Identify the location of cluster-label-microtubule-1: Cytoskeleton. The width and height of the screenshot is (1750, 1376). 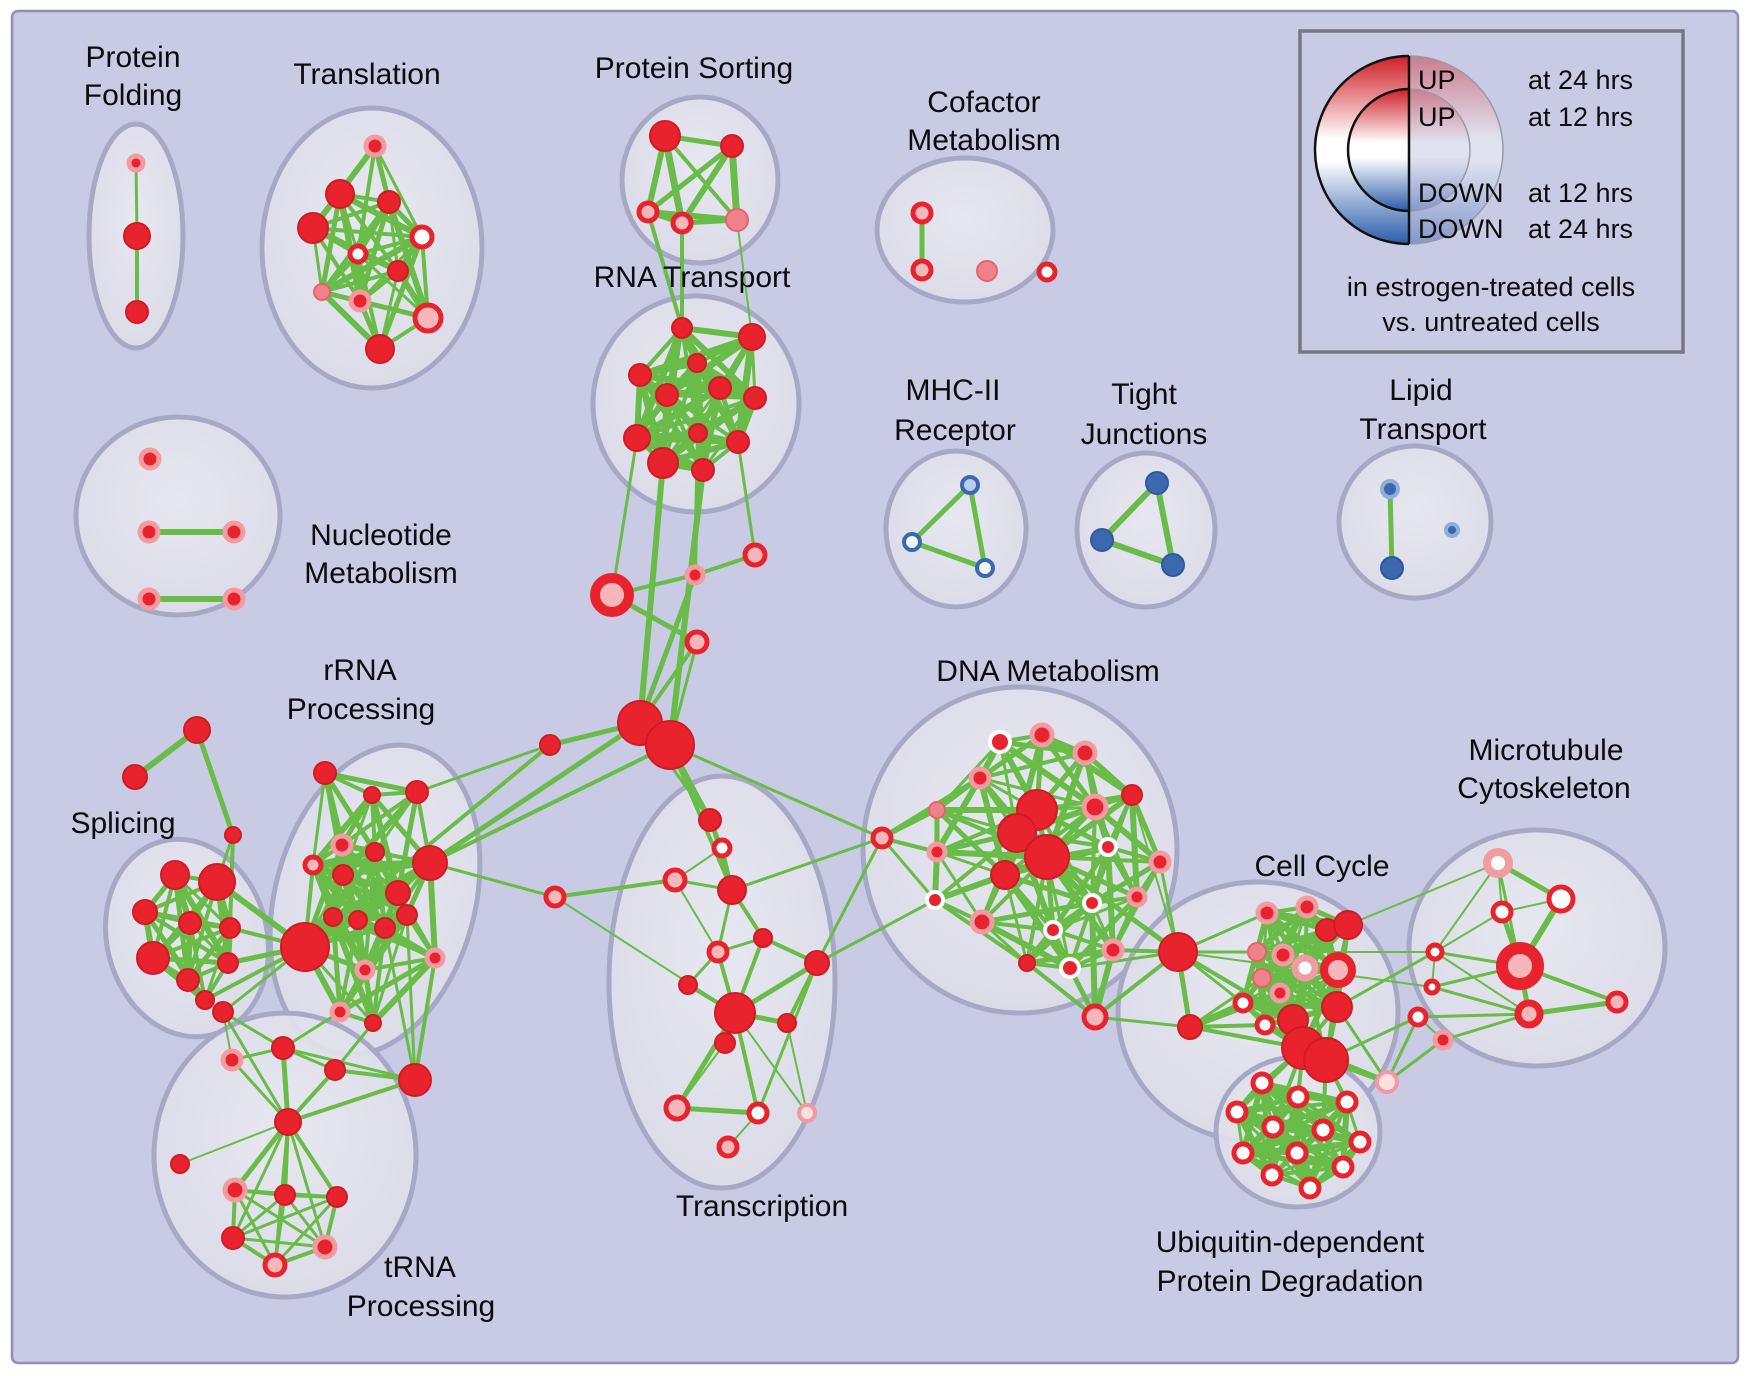
(1543, 788).